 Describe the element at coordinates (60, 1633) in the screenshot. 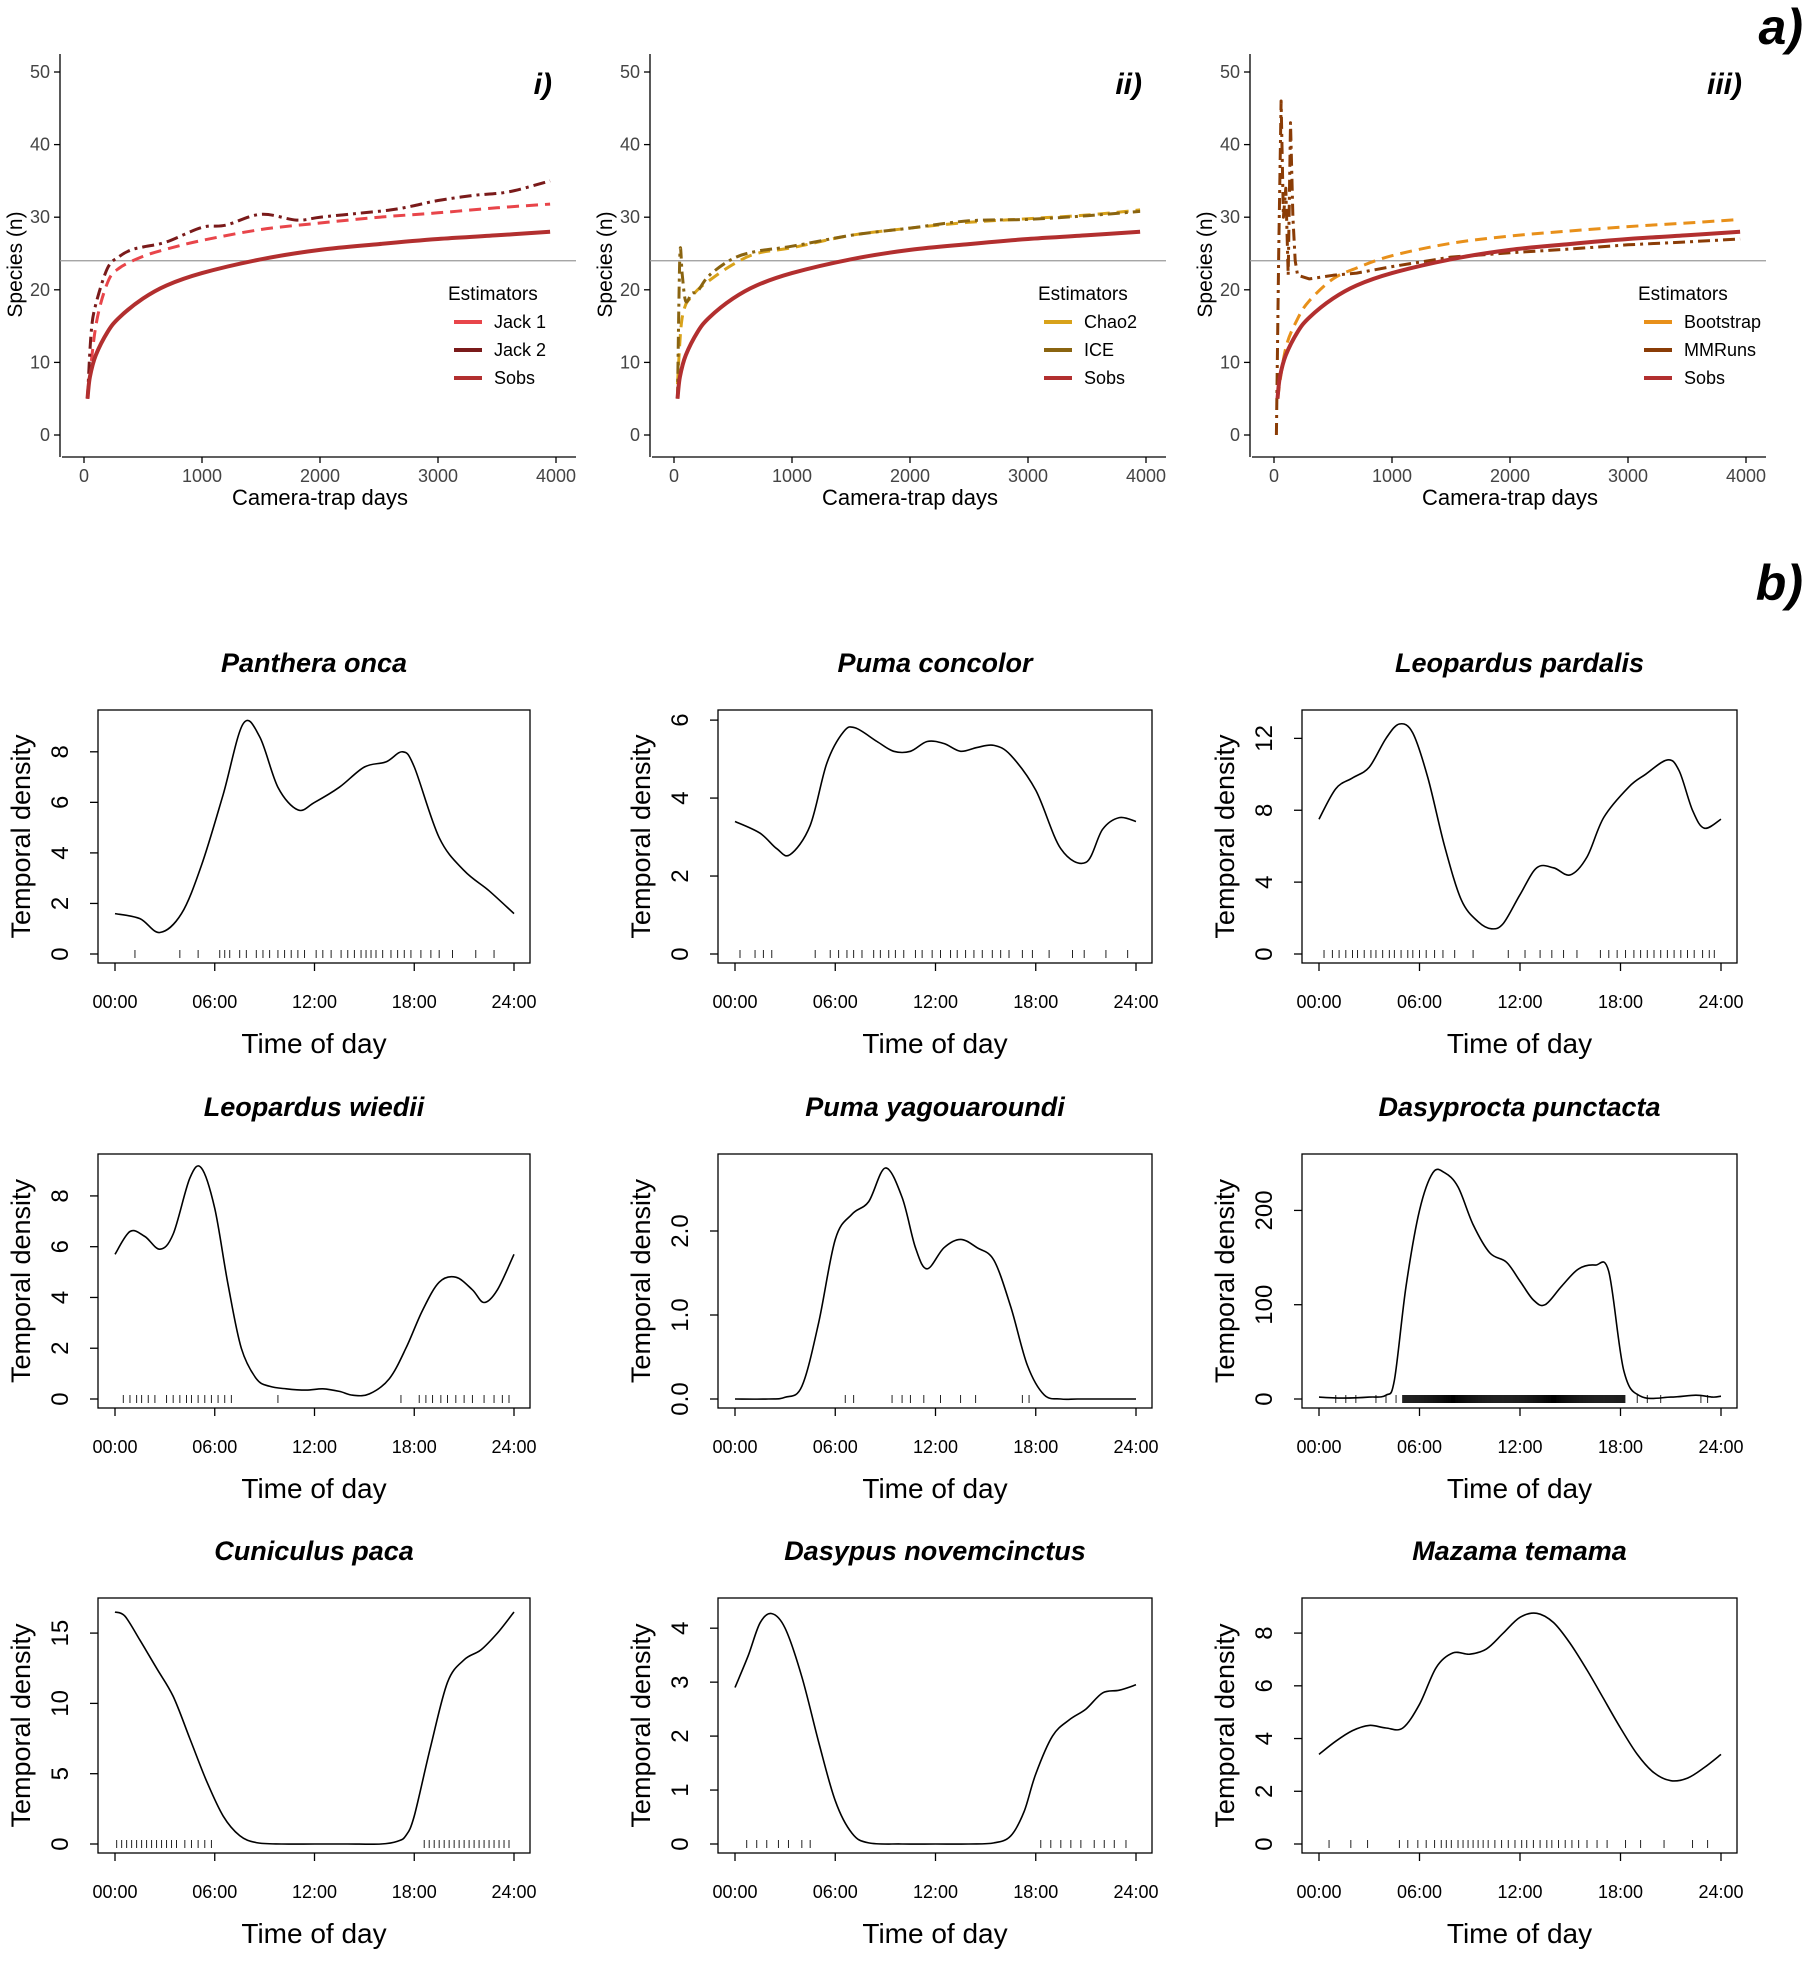

I see `y-tick-label: 15` at that location.